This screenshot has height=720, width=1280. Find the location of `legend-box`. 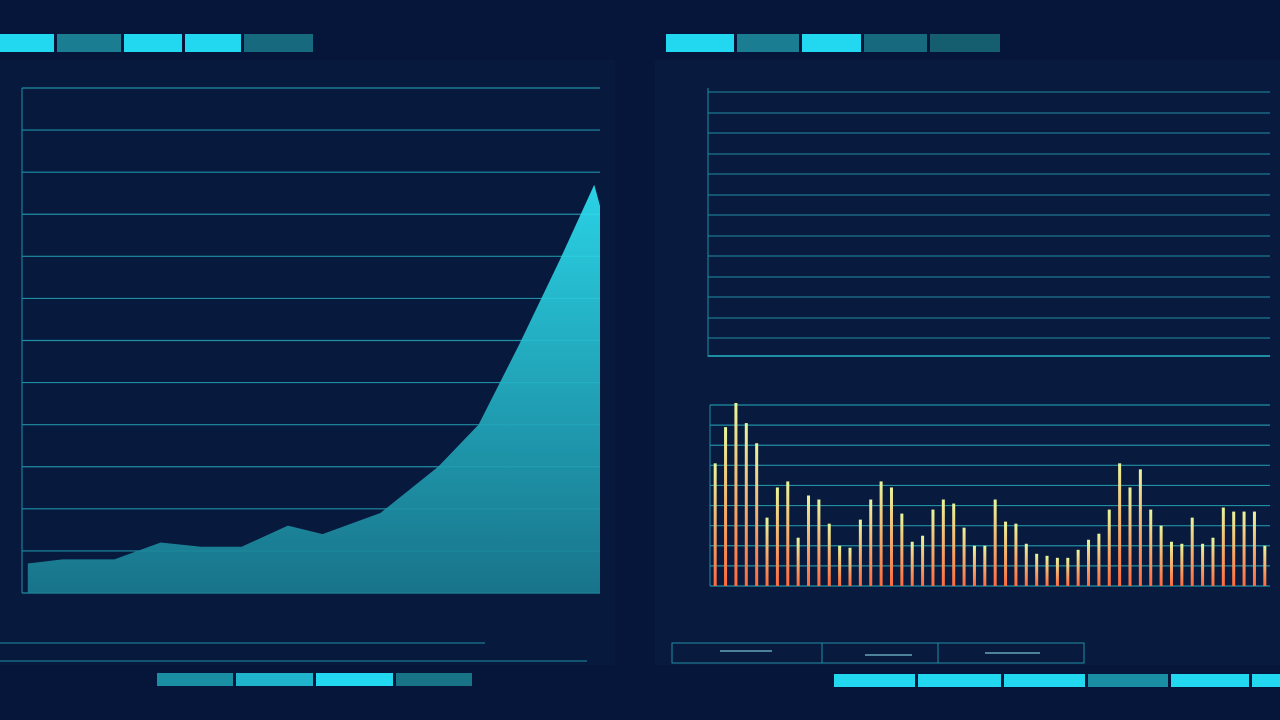

legend-box is located at coordinates (878, 653).